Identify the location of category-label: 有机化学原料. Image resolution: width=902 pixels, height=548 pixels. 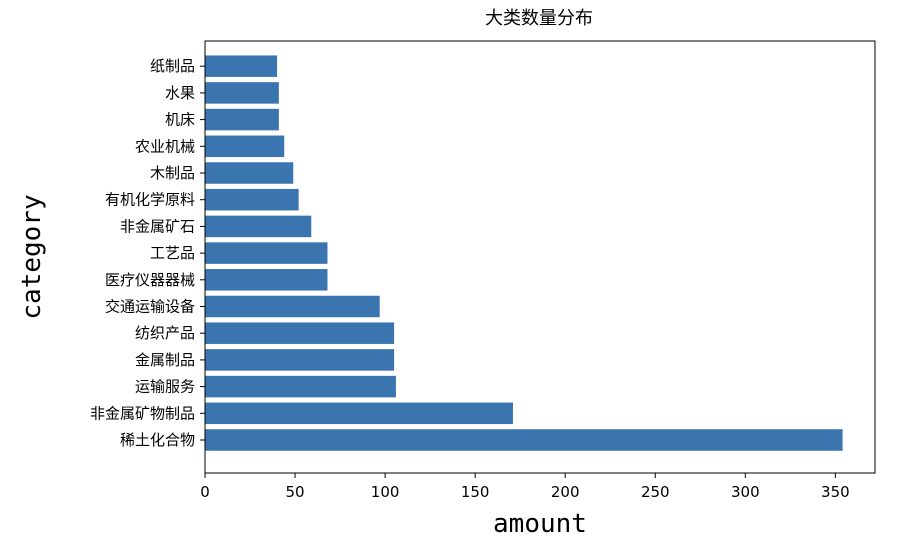
(150, 200).